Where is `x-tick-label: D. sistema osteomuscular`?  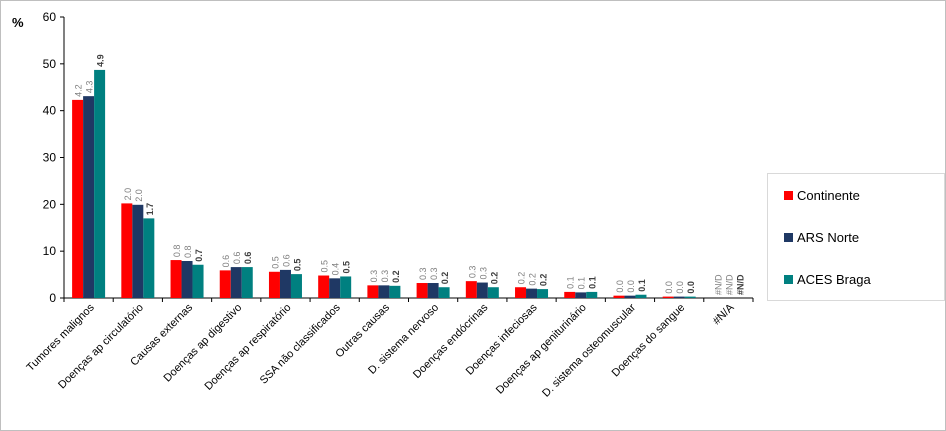
x-tick-label: D. sistema osteomuscular is located at coordinates (589, 350).